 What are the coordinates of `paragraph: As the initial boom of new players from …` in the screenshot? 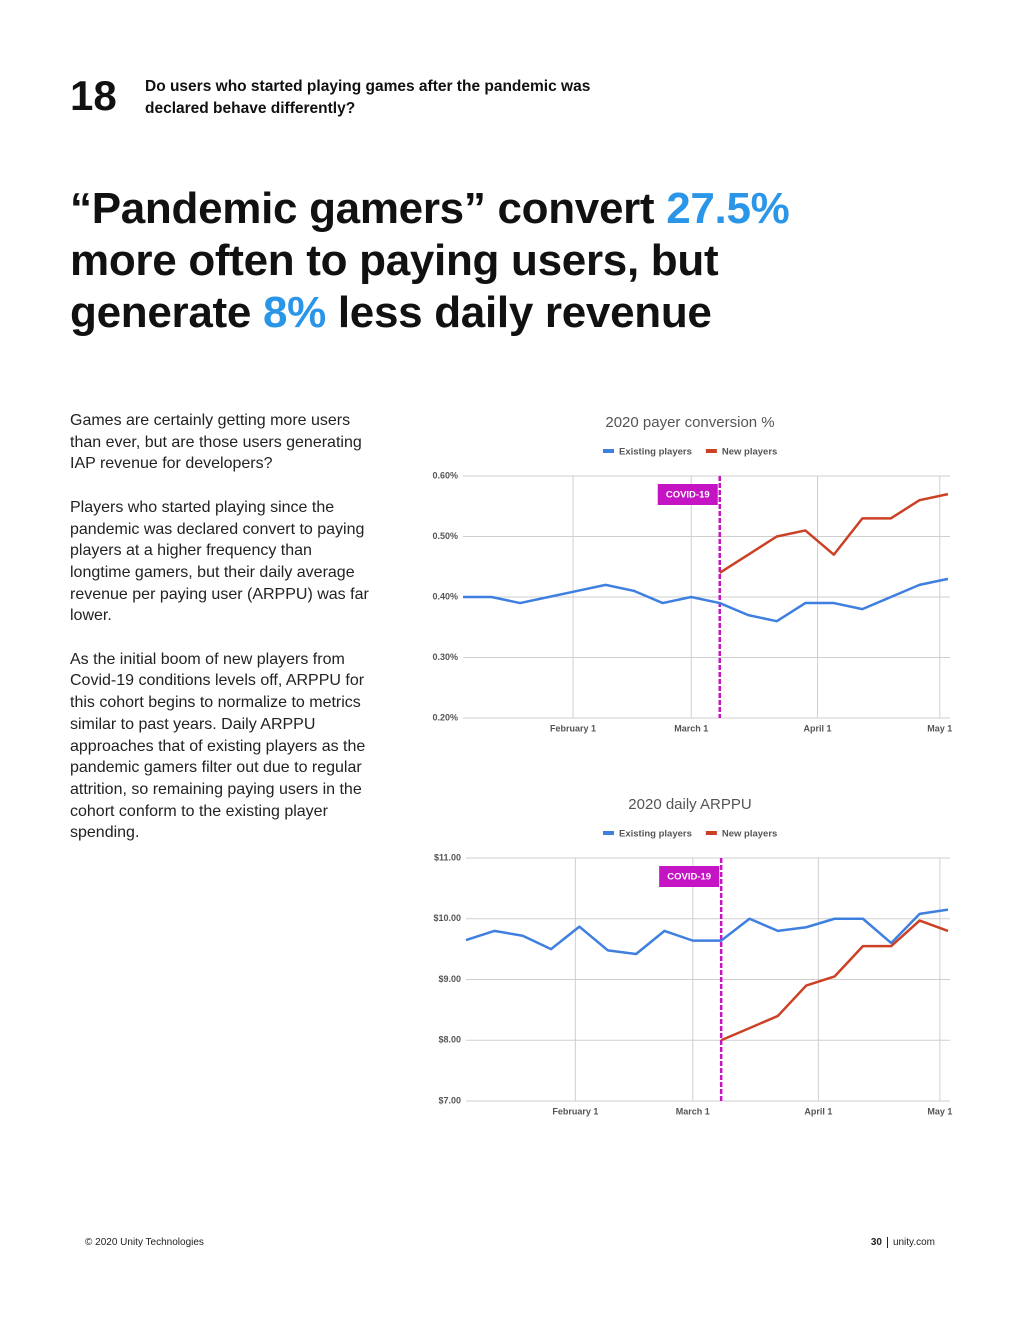 It's located at (218, 746).